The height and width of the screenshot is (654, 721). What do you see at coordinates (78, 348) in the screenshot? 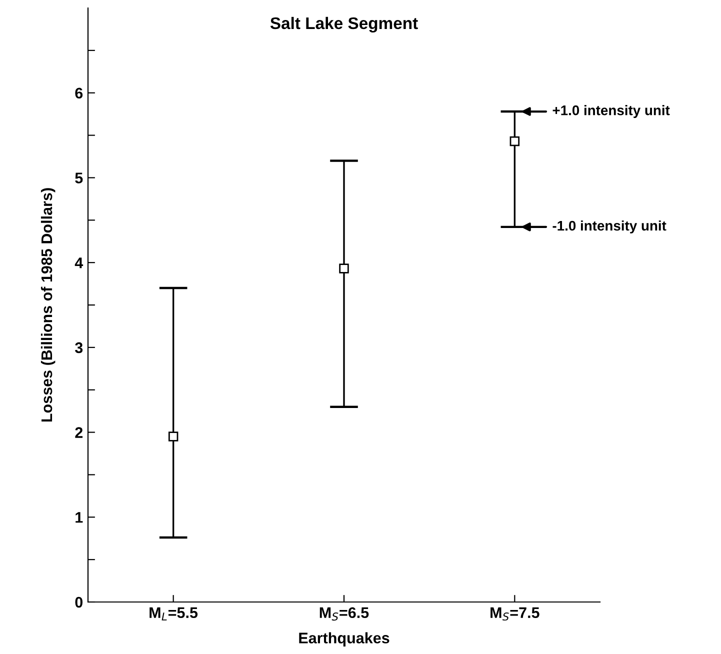
I see `y-tick-label: 3` at bounding box center [78, 348].